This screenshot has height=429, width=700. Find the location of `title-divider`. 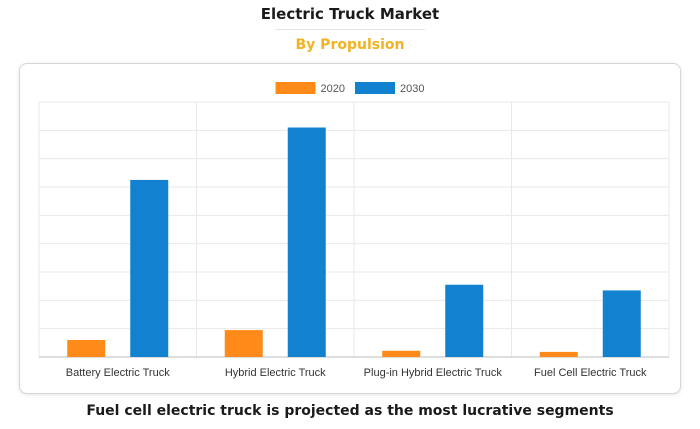

title-divider is located at coordinates (350, 29).